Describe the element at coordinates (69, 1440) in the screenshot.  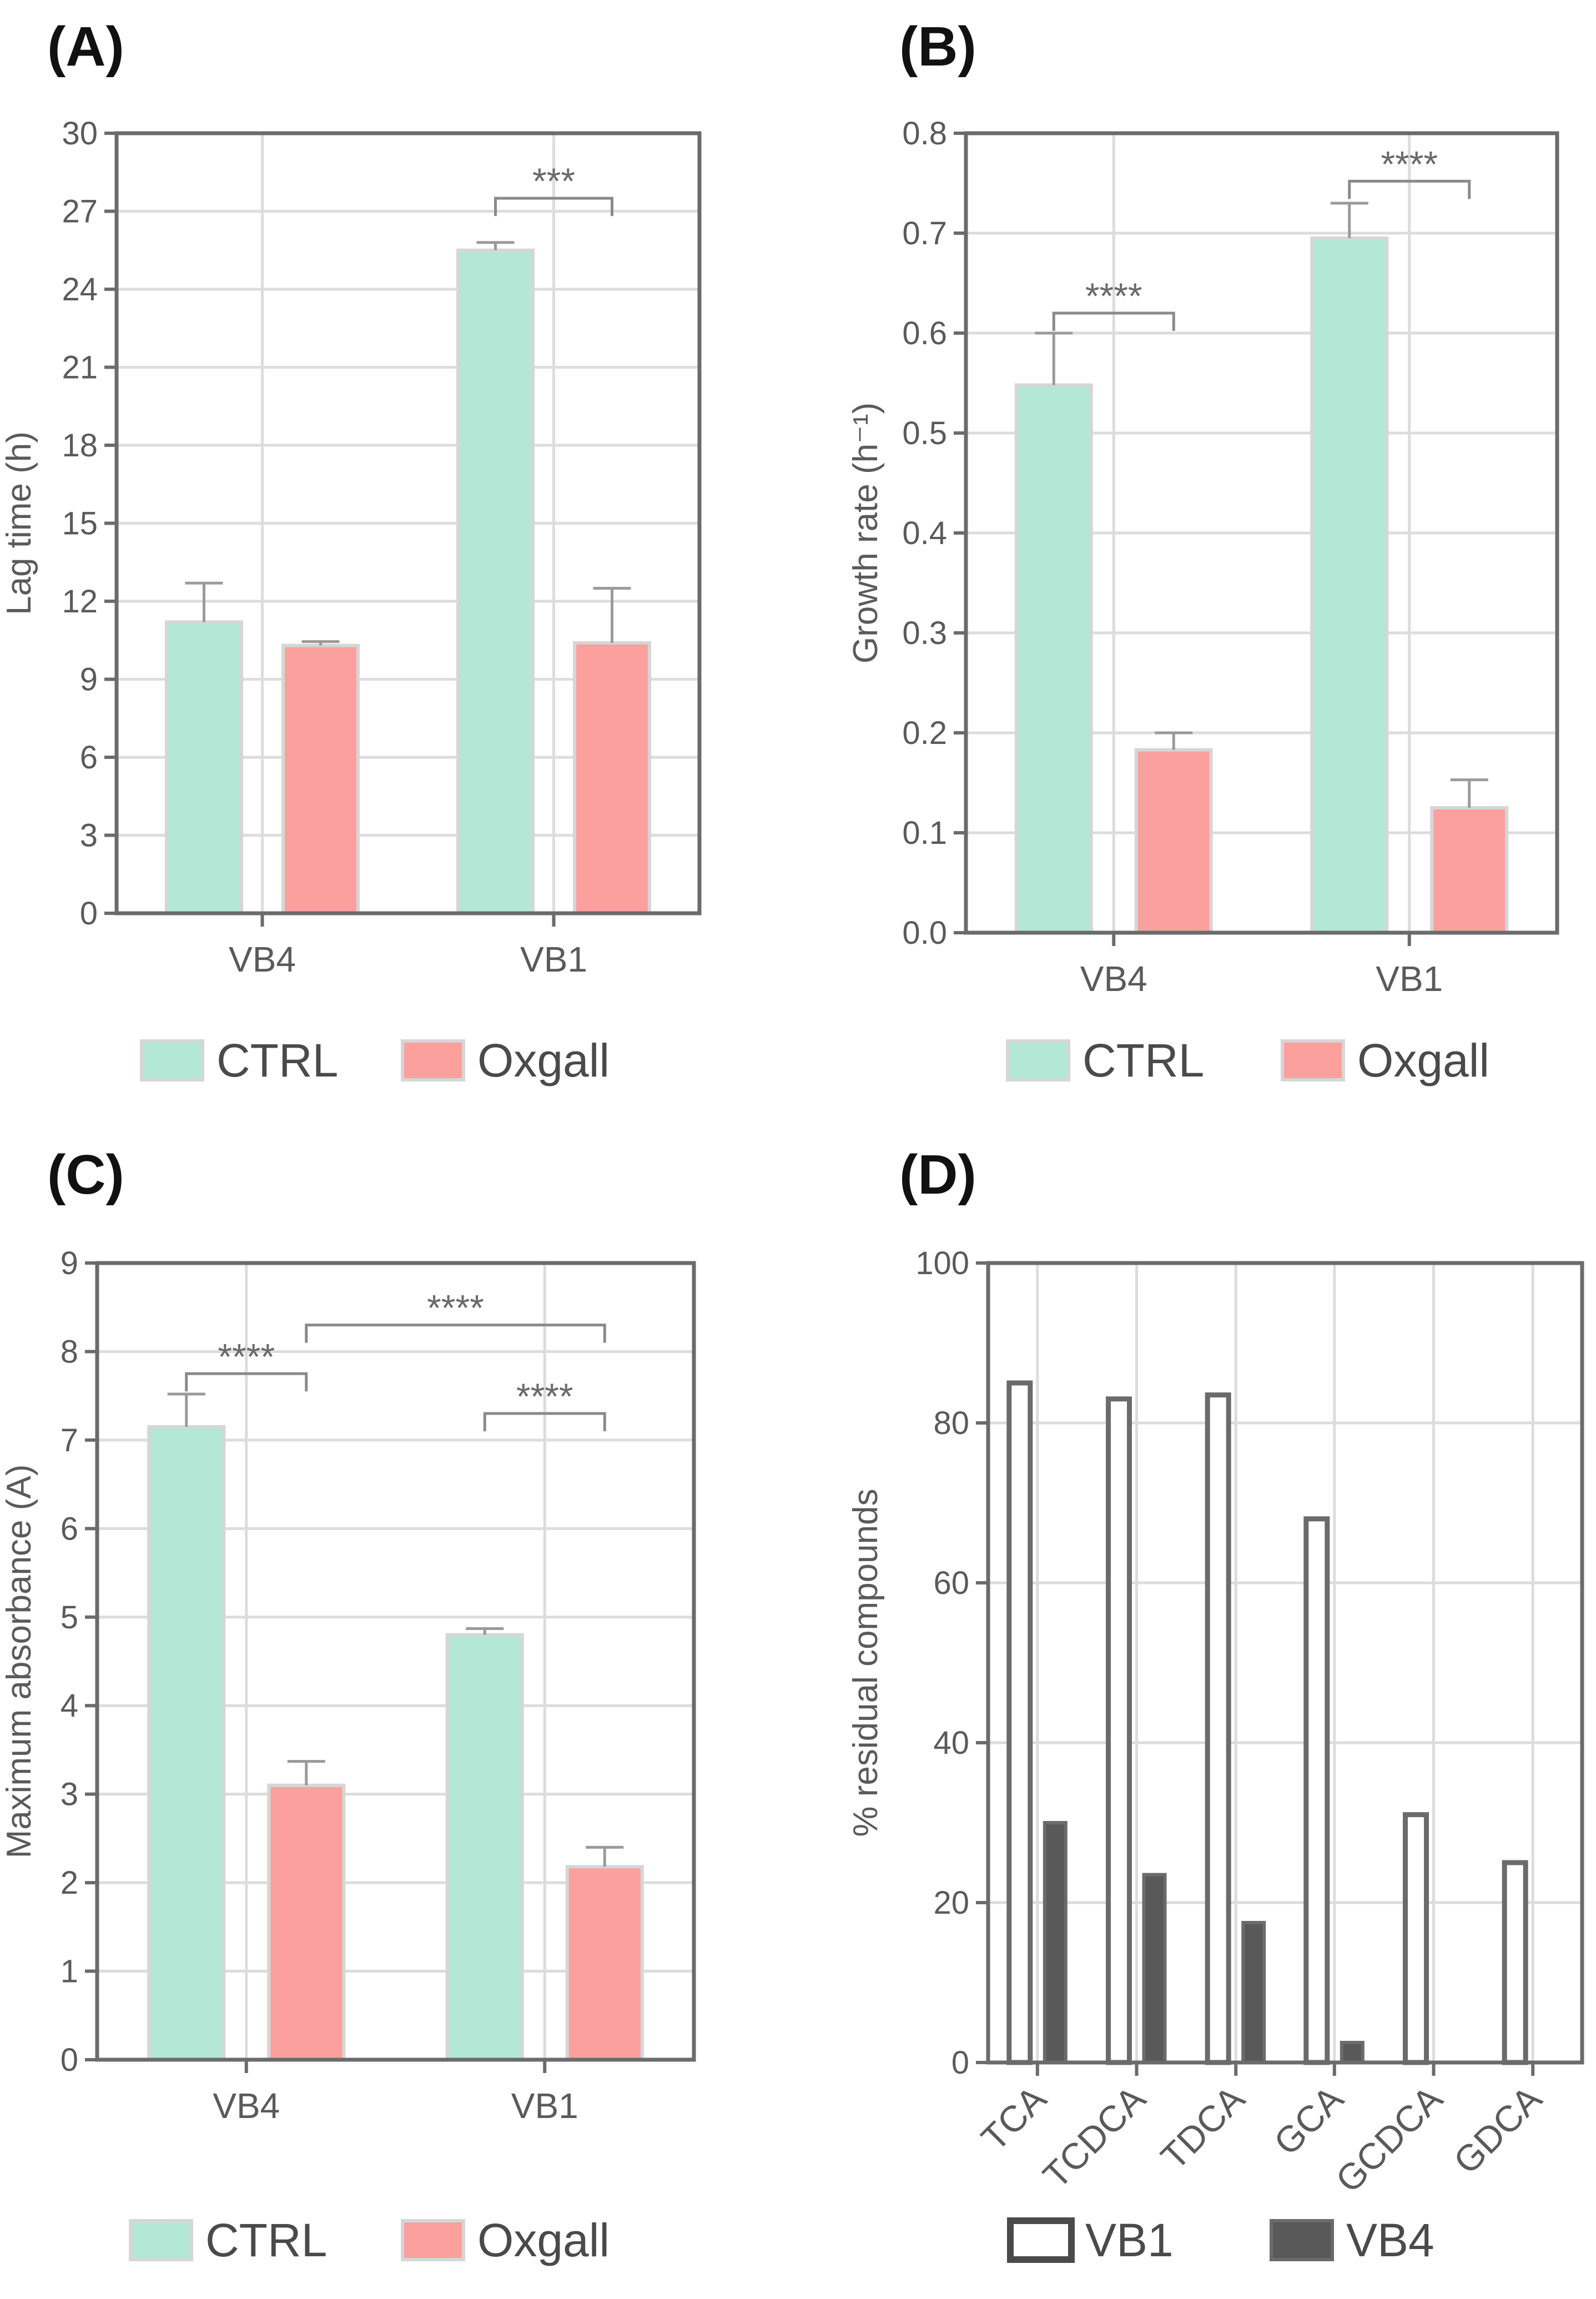
I see `y-tick-label: 7` at that location.